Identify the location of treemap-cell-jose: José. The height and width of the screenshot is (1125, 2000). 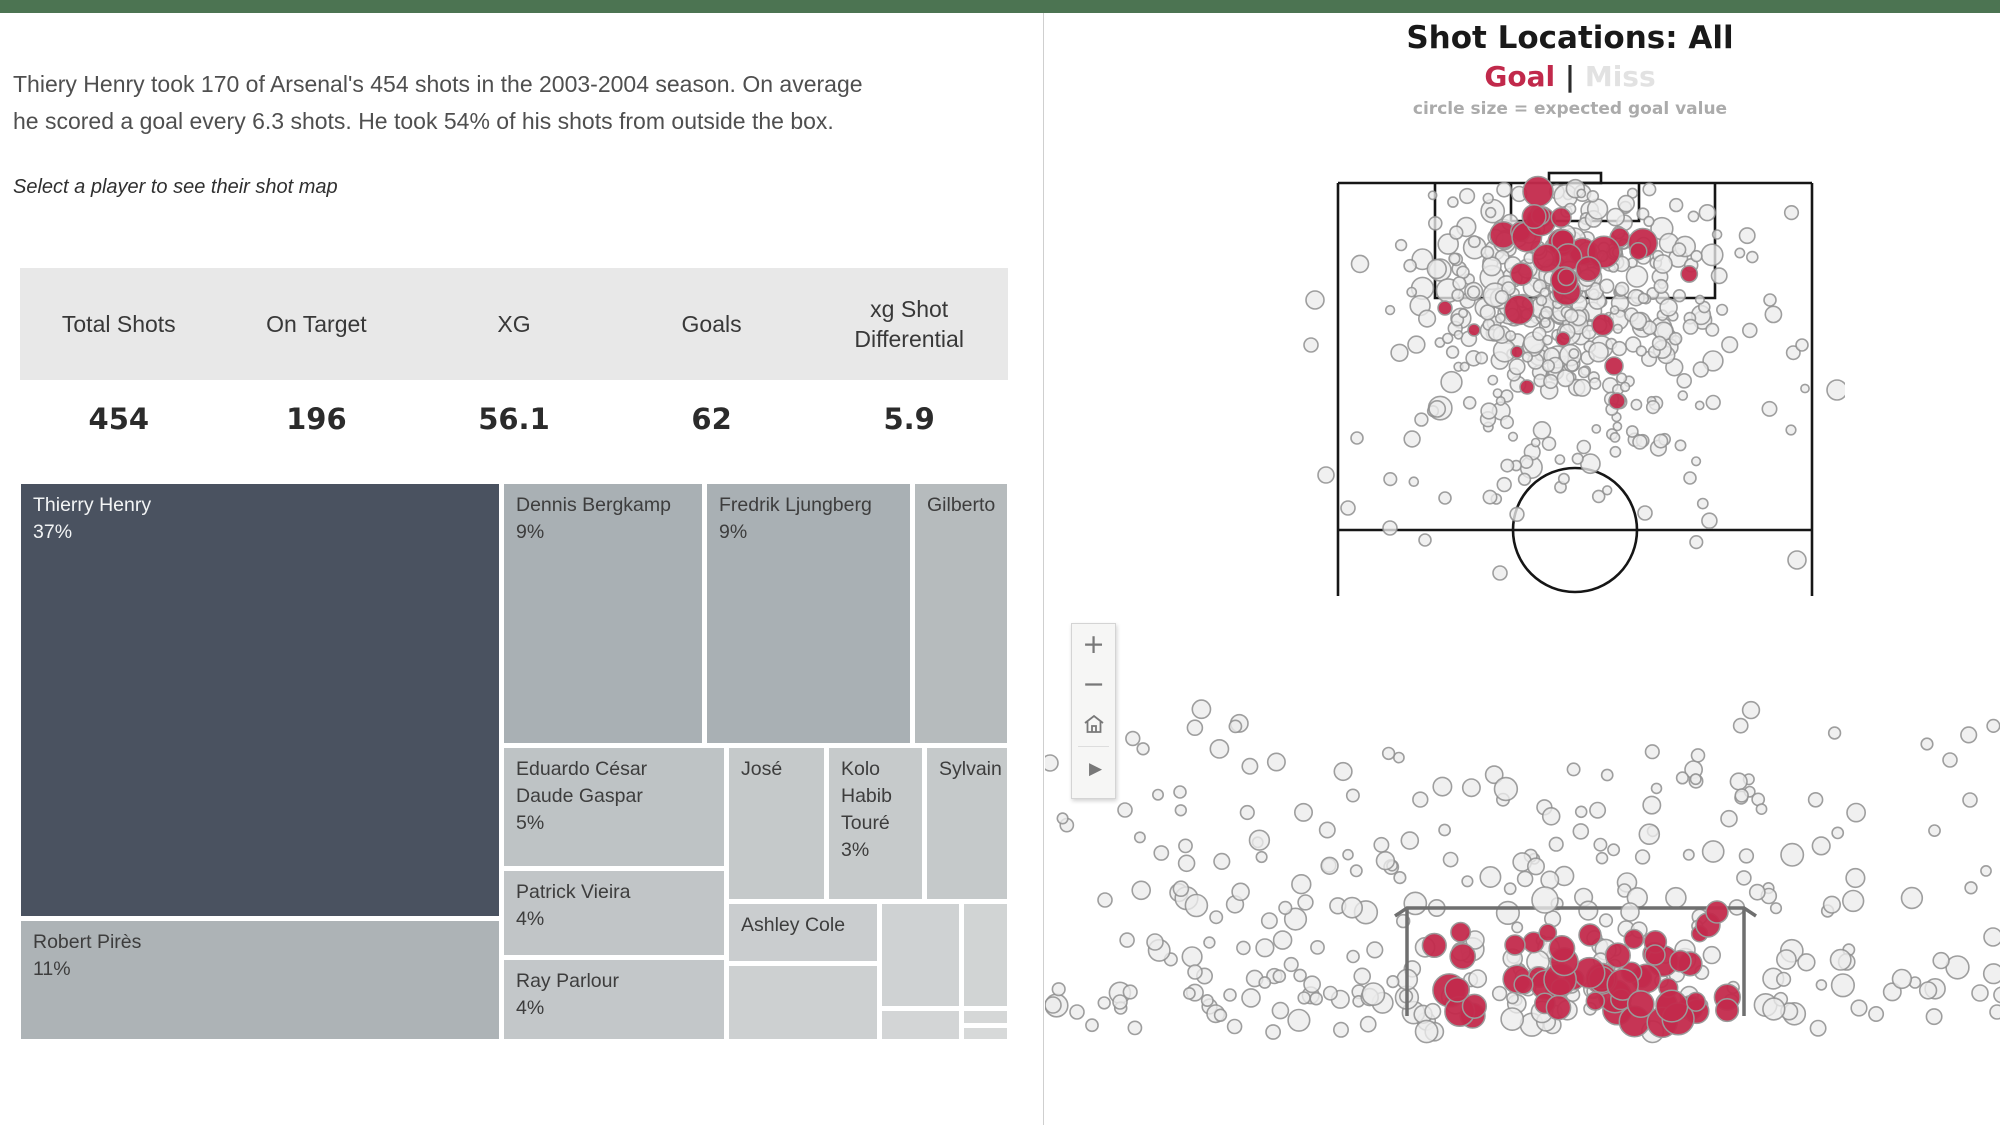
(776, 823).